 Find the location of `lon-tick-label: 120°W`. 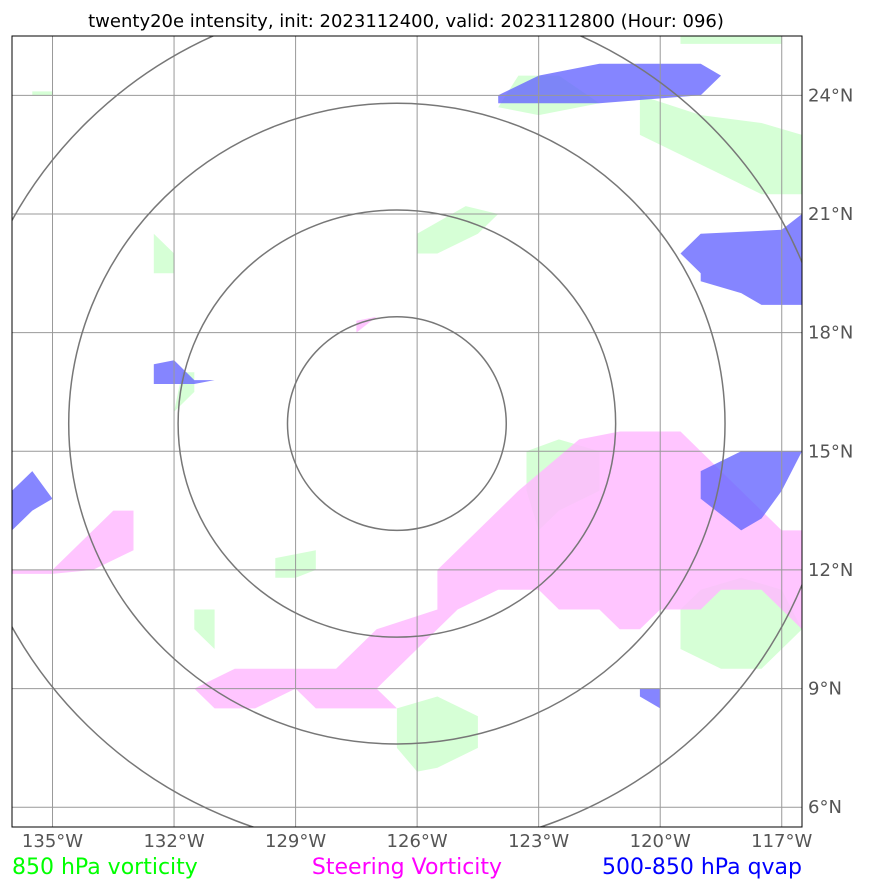

lon-tick-label: 120°W is located at coordinates (660, 841).